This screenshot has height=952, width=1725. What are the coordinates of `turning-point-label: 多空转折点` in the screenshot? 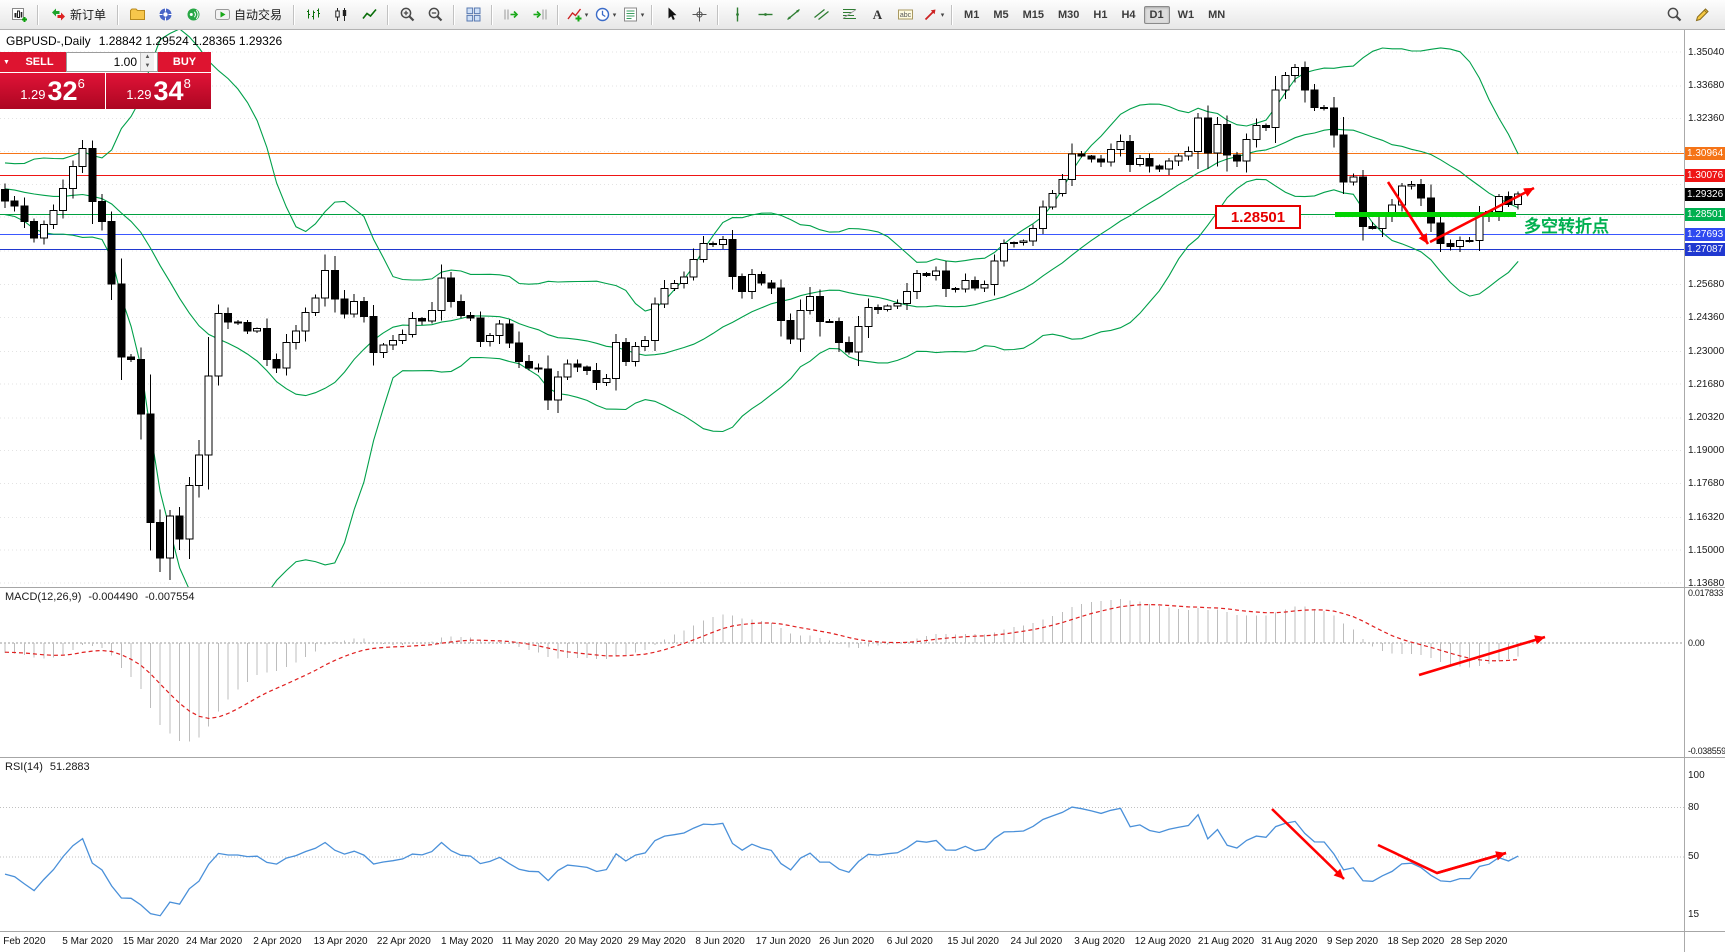 It's located at (1566, 226).